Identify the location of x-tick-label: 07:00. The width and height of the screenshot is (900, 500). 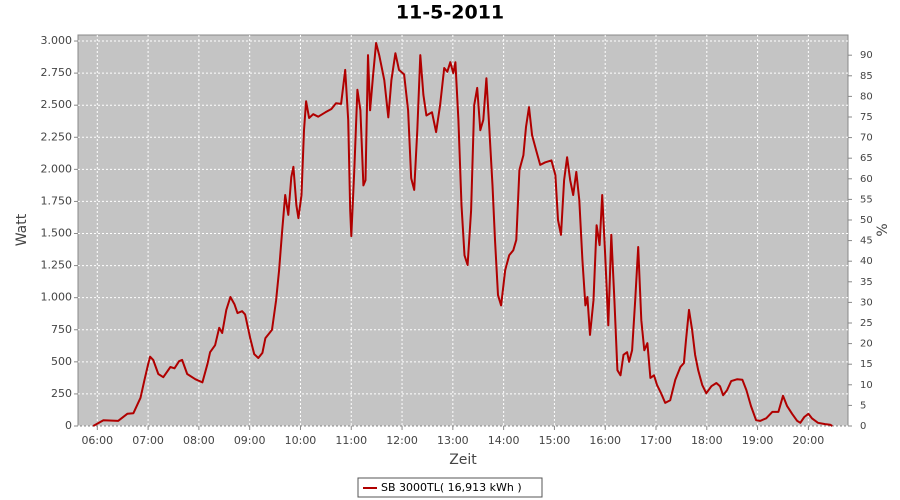
(148, 440).